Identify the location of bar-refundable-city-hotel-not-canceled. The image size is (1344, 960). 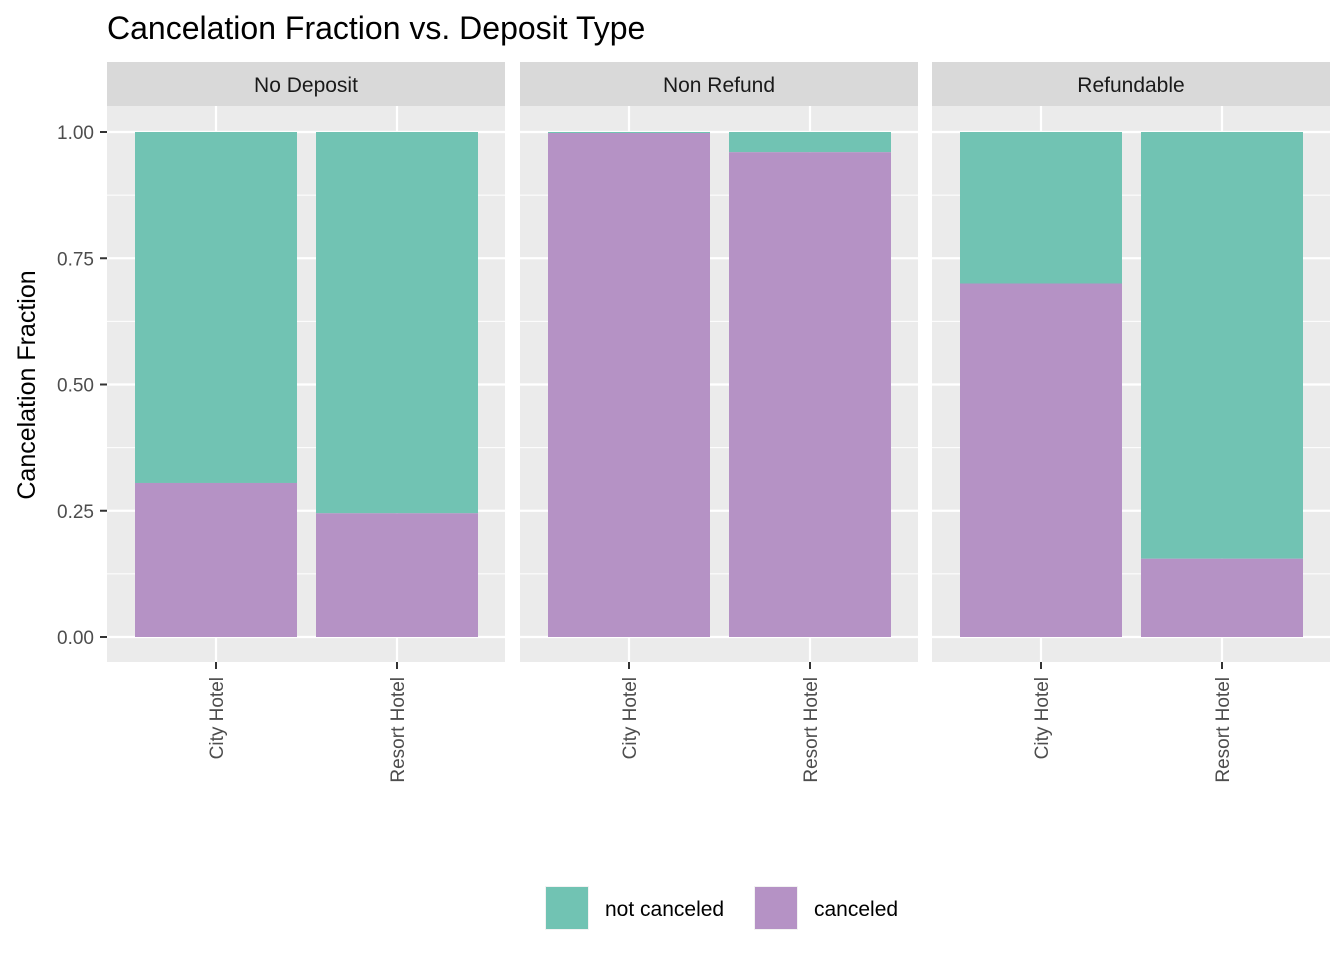
(1041, 208).